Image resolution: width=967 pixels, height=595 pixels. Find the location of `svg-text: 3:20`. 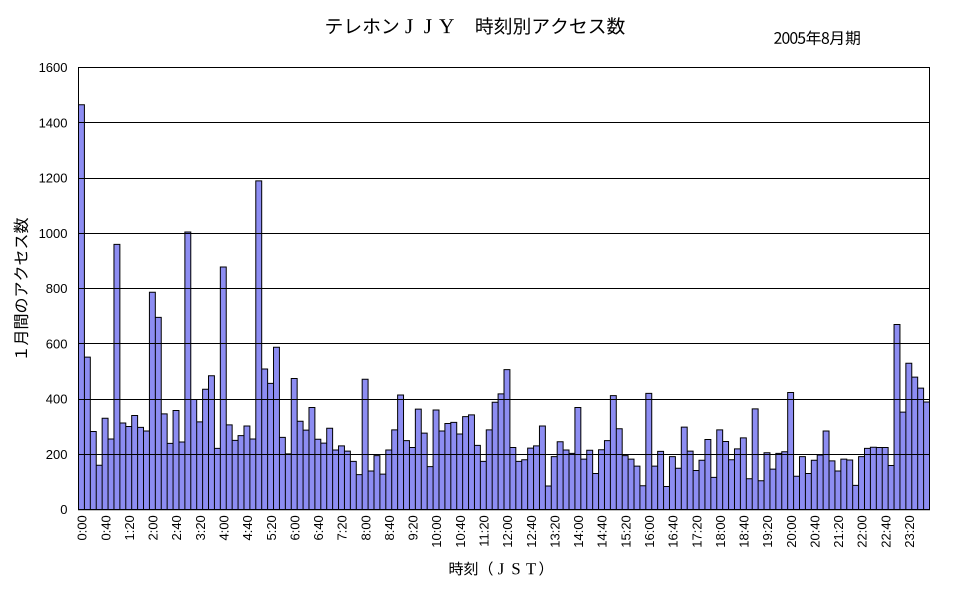

svg-text: 3:20 is located at coordinates (200, 527).